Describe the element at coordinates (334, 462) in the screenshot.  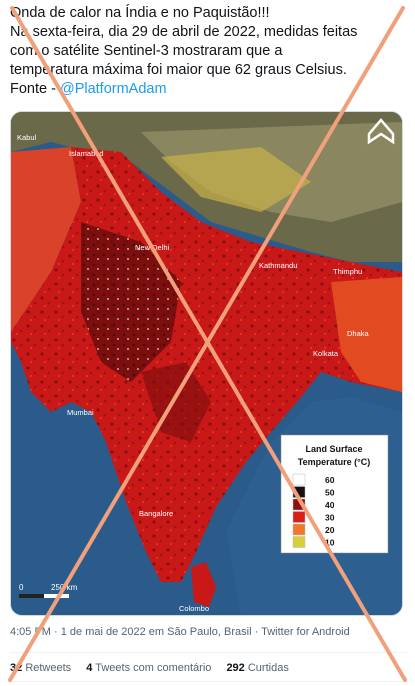
I see `legend-title-line2: Temperature (°C)` at that location.